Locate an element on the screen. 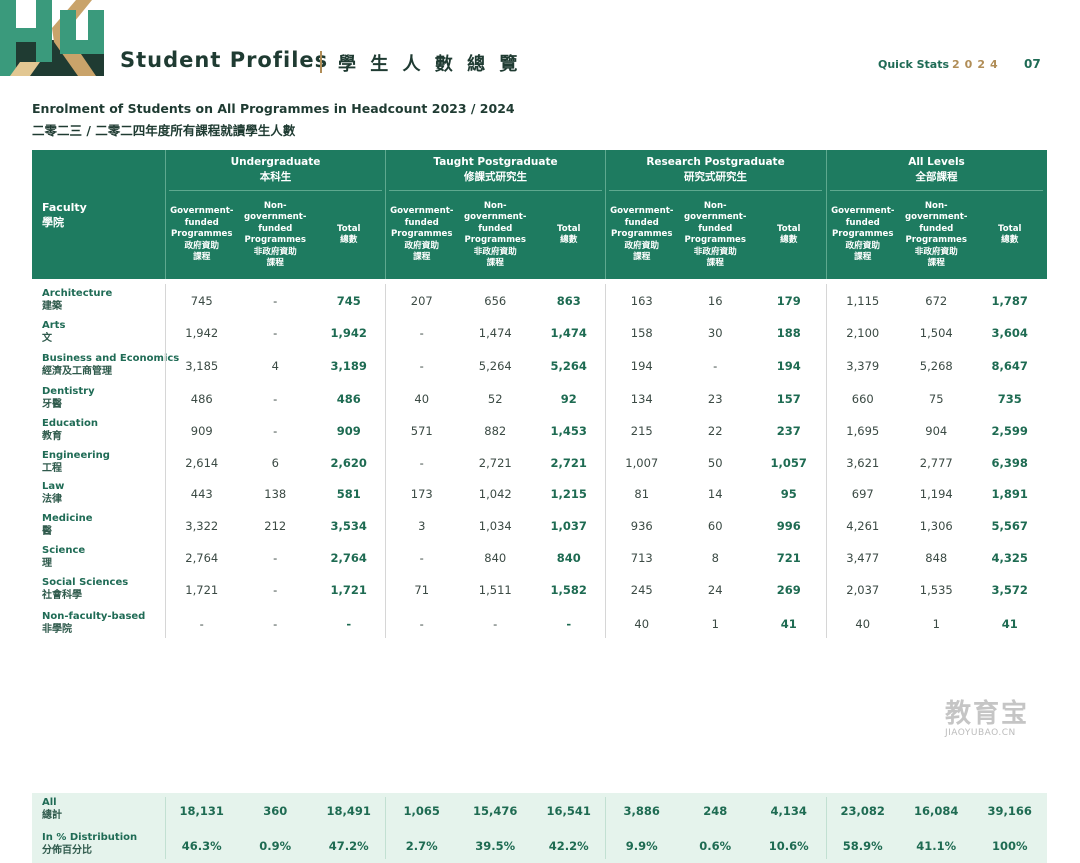 This screenshot has width=1080, height=863. total-cell: 188 is located at coordinates (788, 333).